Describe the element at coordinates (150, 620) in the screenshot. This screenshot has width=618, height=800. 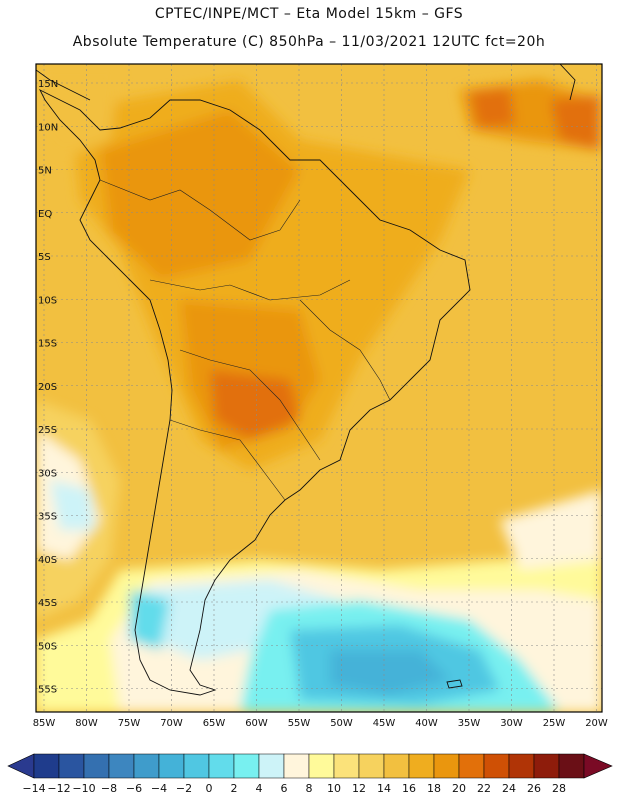
I see `field-andes-cold` at that location.